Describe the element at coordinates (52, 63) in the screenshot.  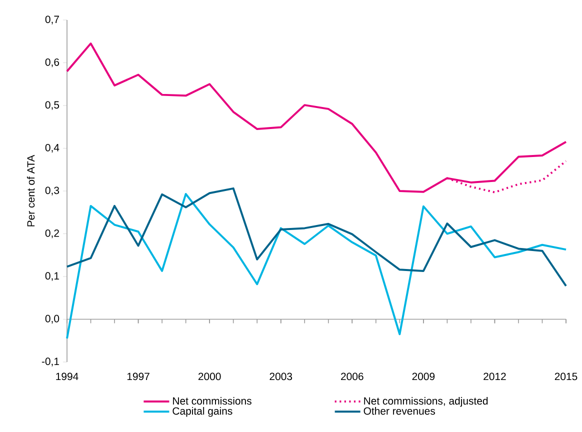
I see `y-tick-label: 0,6` at that location.